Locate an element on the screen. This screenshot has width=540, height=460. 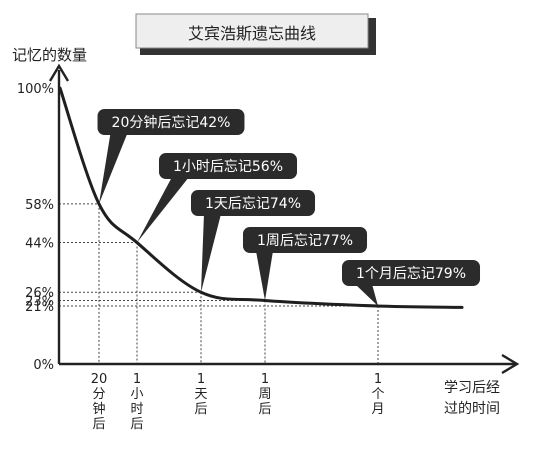
annotation-text: 20分钟后忘记42% is located at coordinates (171, 122).